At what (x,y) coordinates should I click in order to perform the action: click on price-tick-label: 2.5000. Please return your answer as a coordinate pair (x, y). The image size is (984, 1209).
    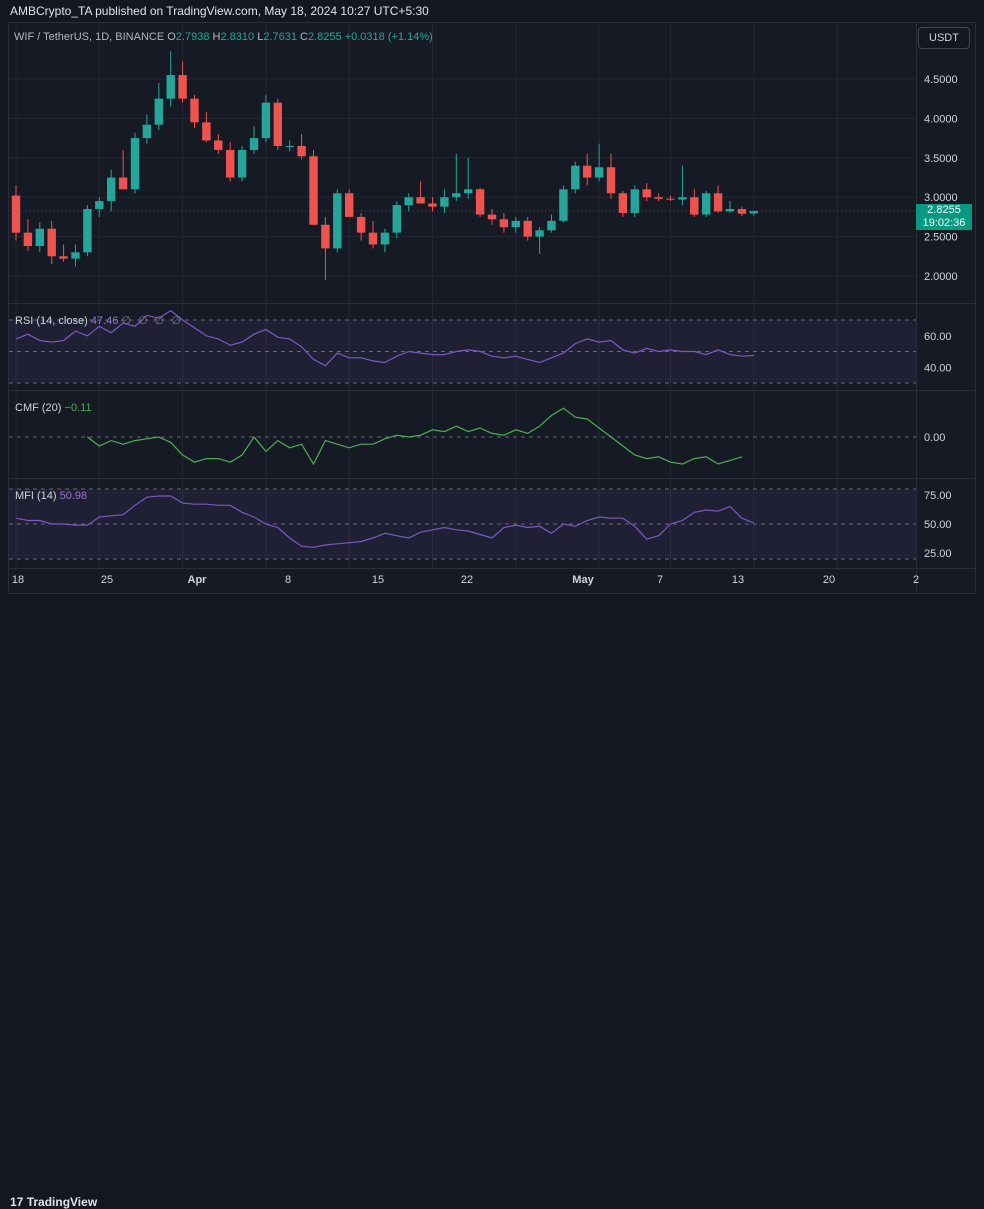
    Looking at the image, I should click on (941, 238).